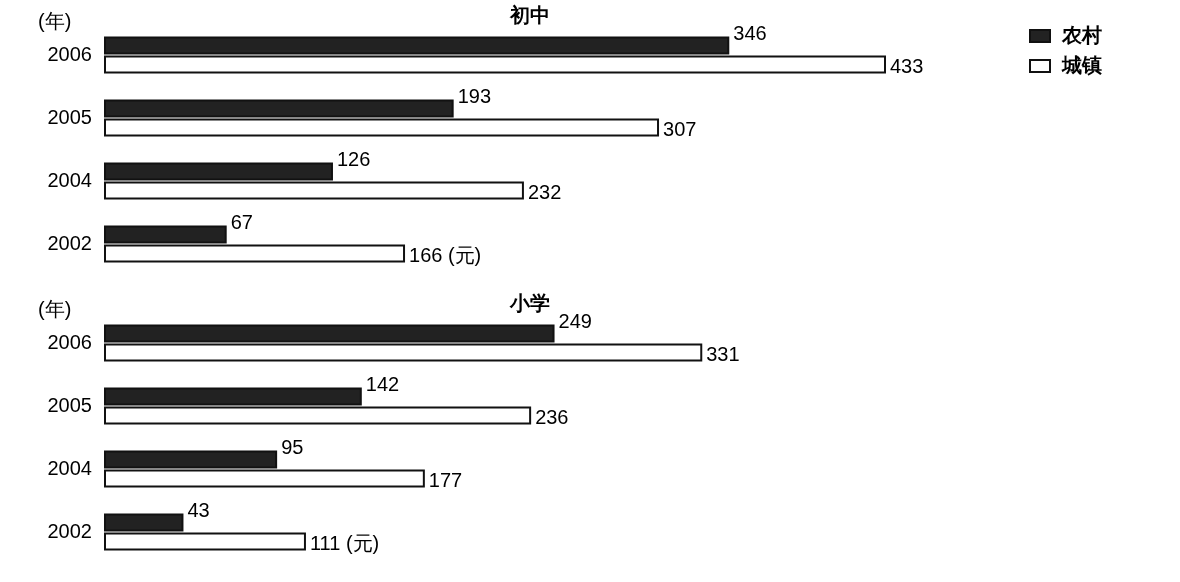 The height and width of the screenshot is (582, 1180). I want to click on data-label: 346, so click(750, 32).